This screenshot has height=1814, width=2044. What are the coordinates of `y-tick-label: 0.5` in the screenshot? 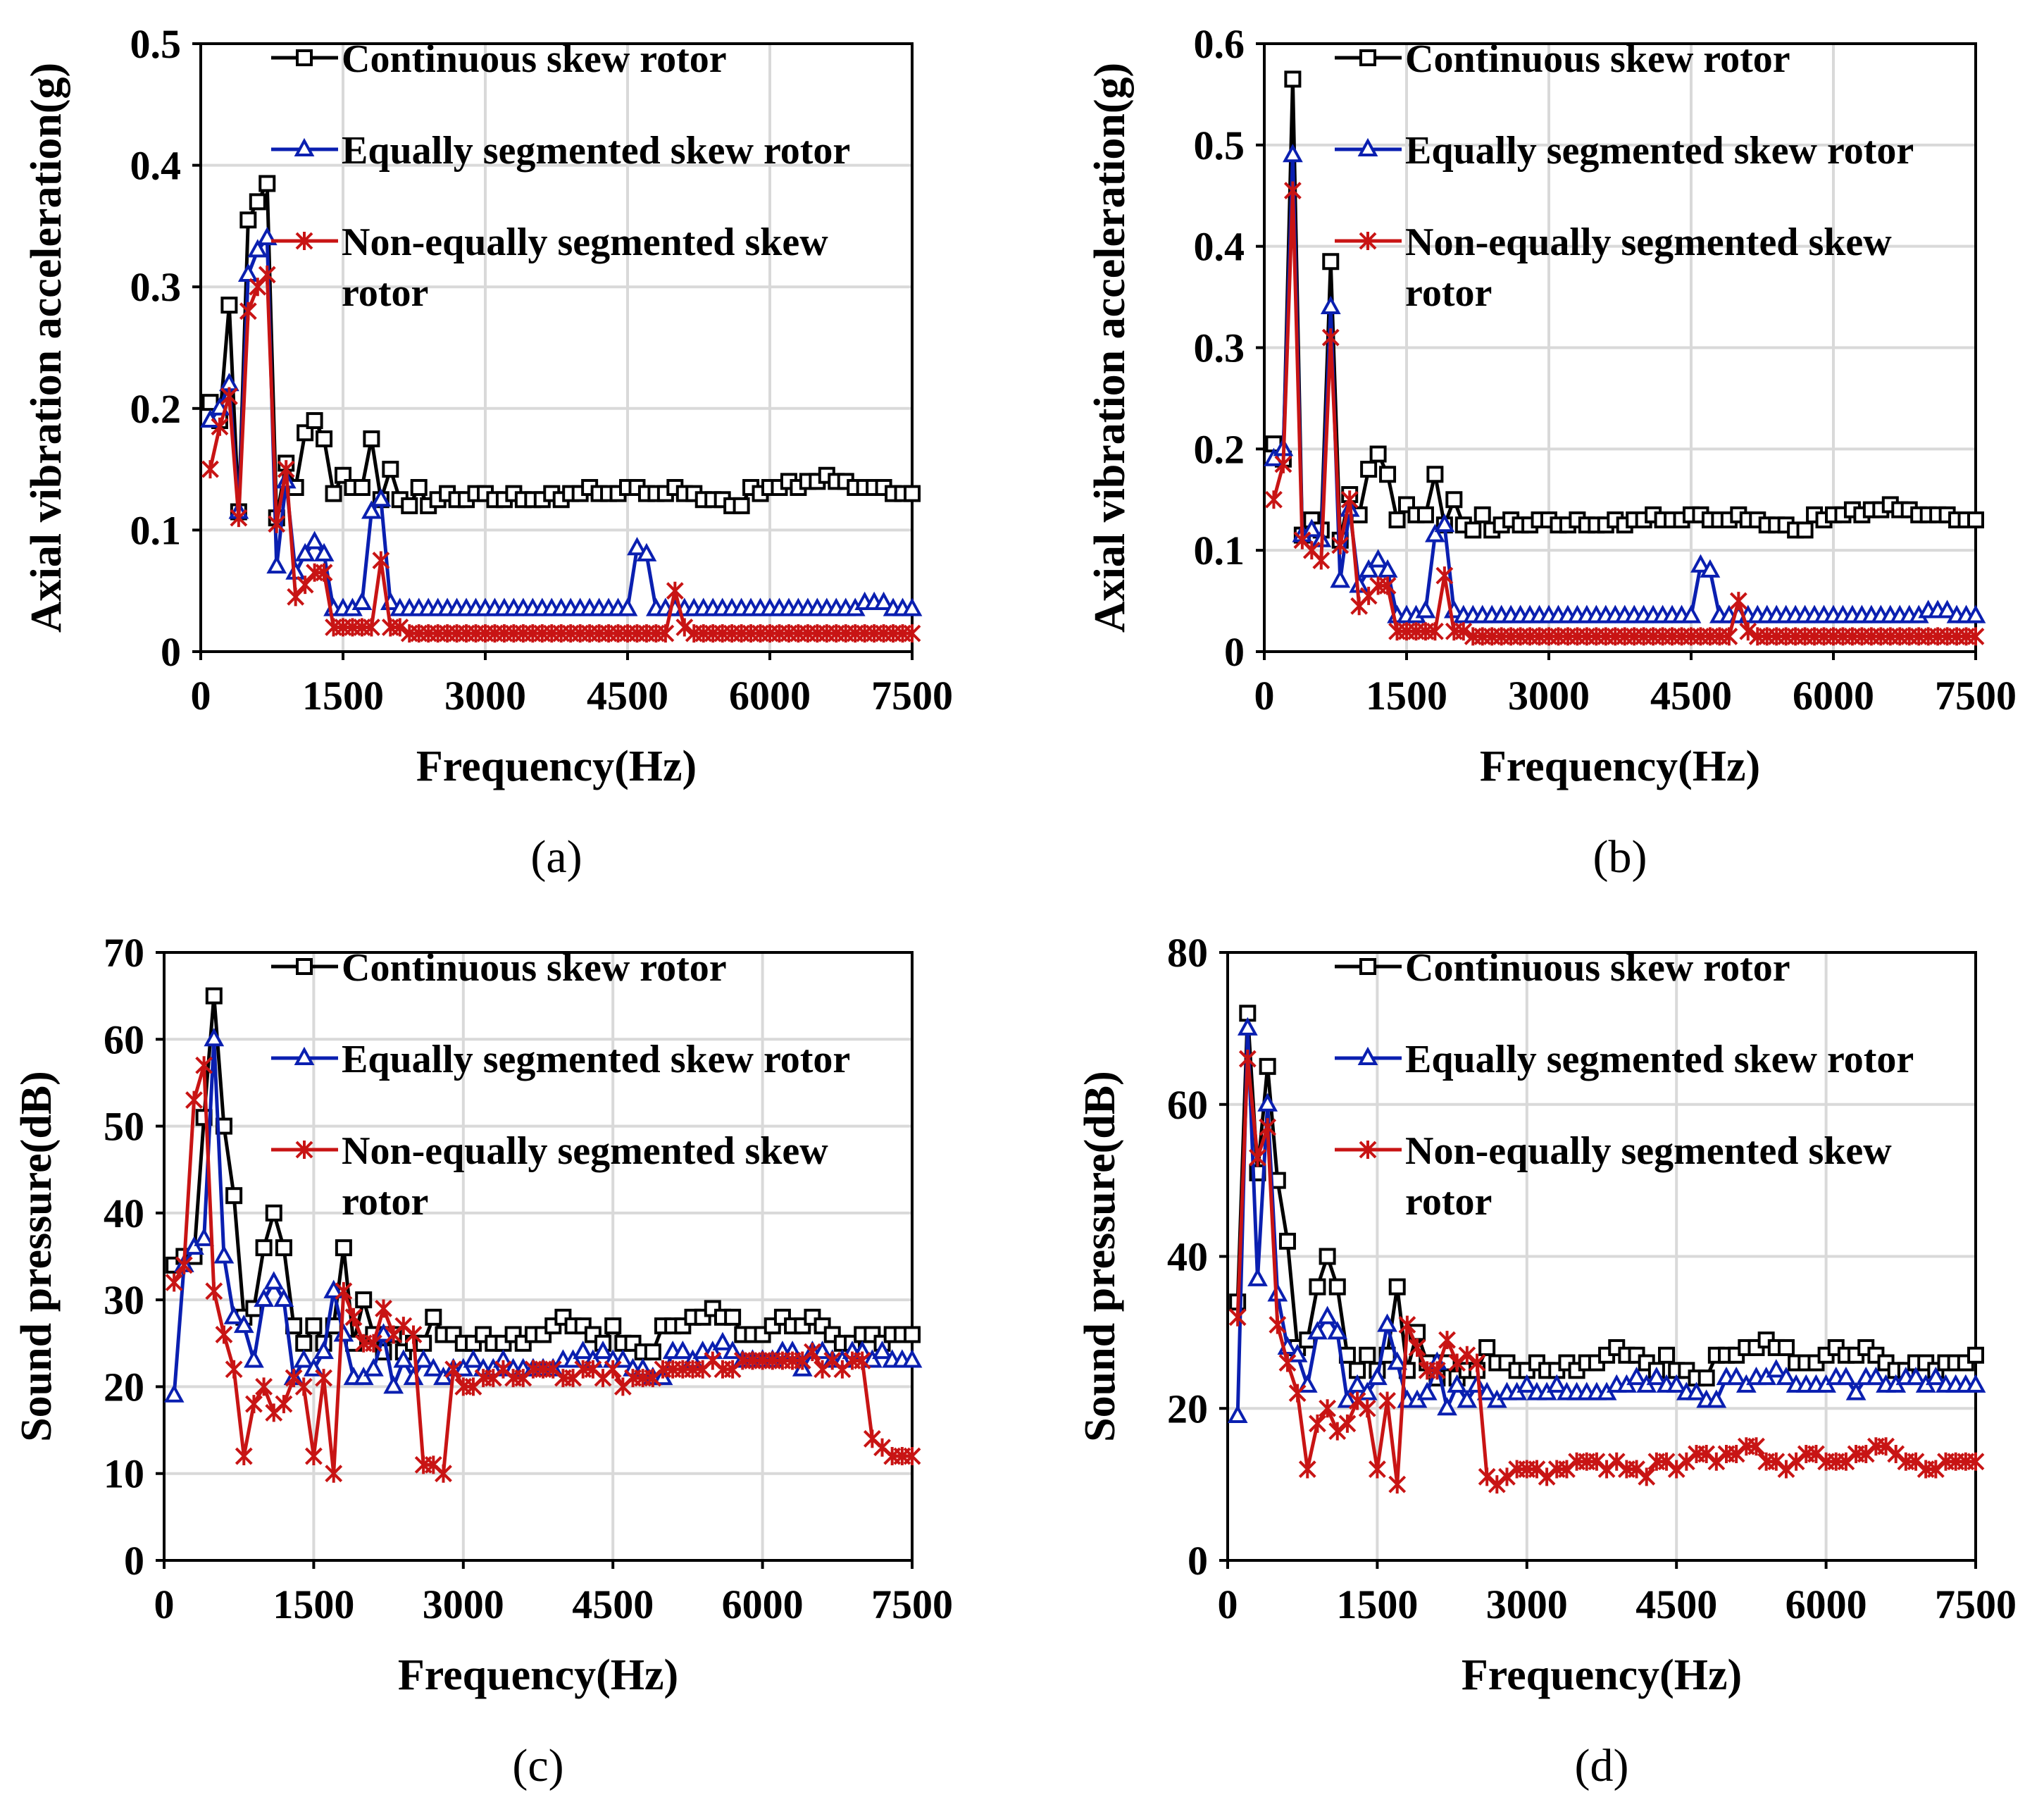 It's located at (1219, 145).